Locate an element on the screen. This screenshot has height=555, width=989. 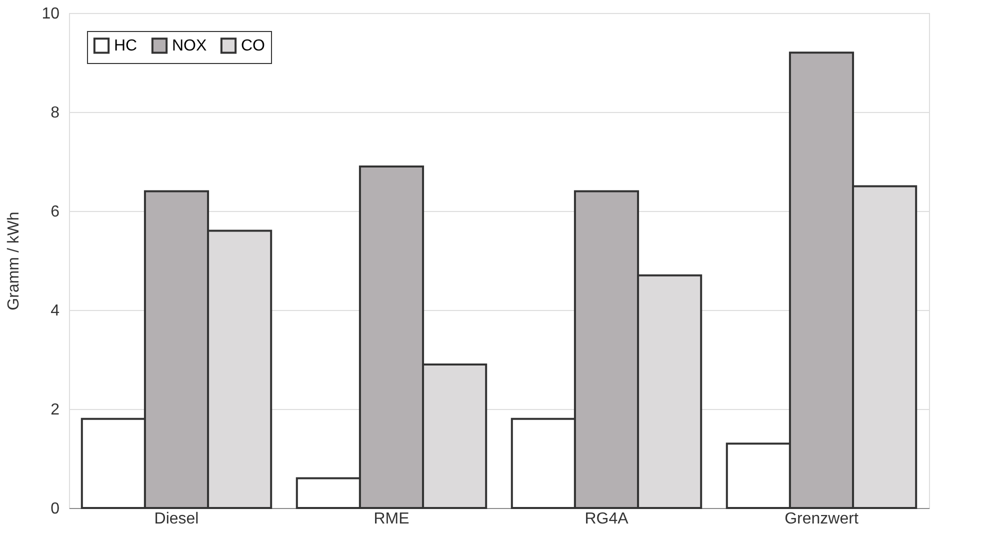
legend-label: CO is located at coordinates (253, 46).